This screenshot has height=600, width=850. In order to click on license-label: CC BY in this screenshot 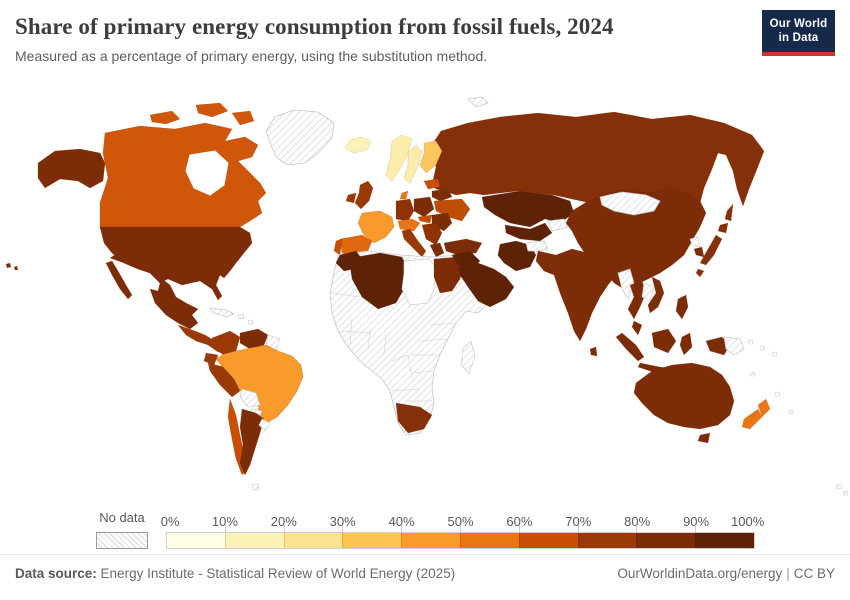, I will do `click(814, 573)`.